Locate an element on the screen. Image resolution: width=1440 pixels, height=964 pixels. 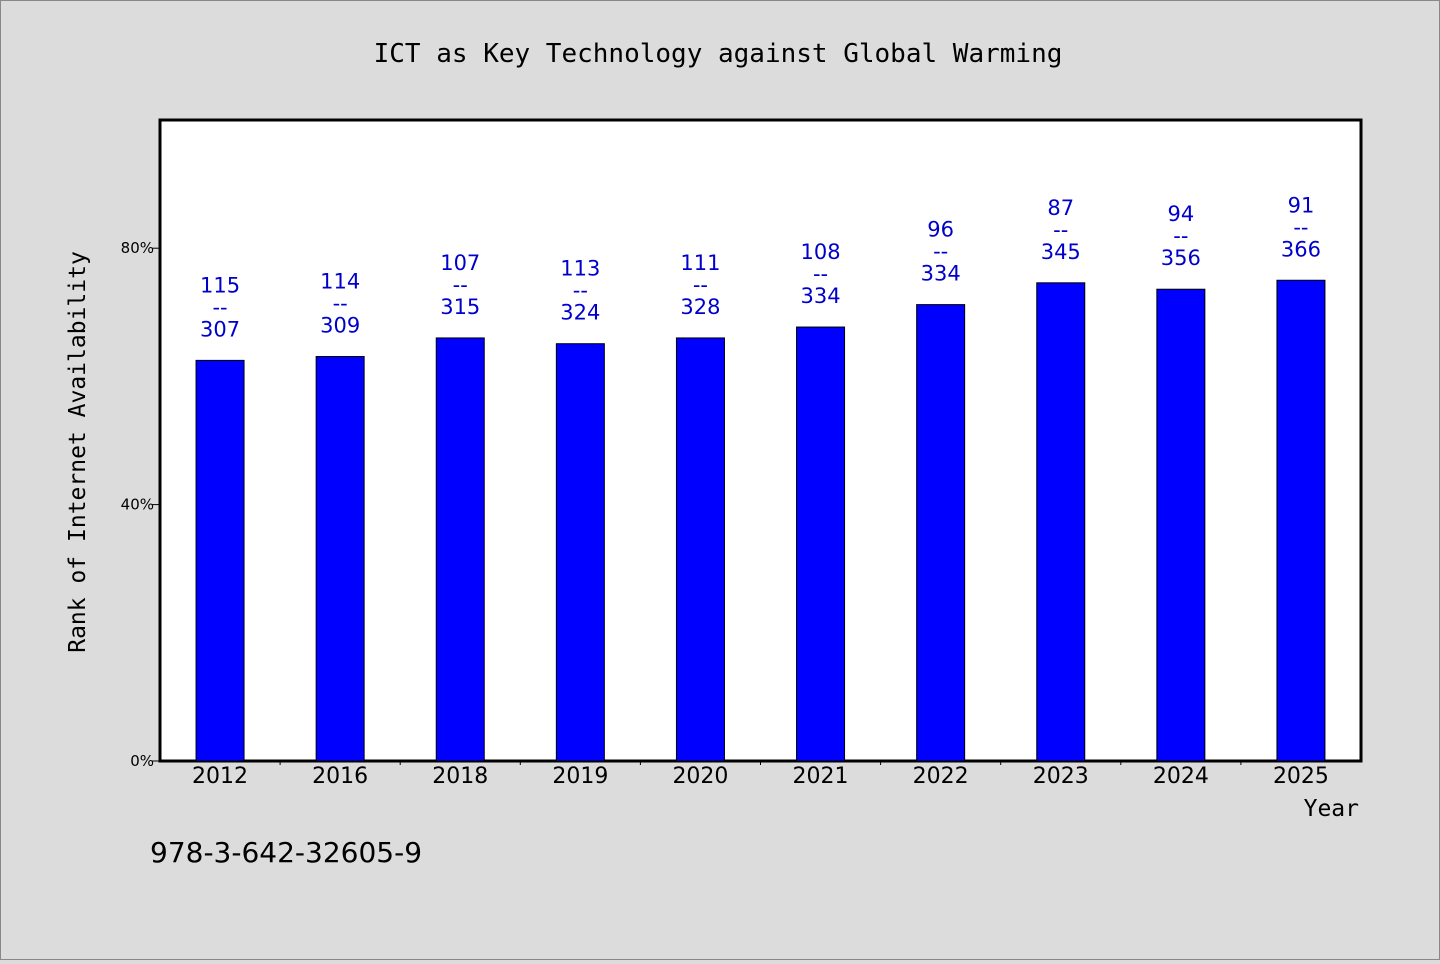
bar-2024 is located at coordinates (1181, 525).